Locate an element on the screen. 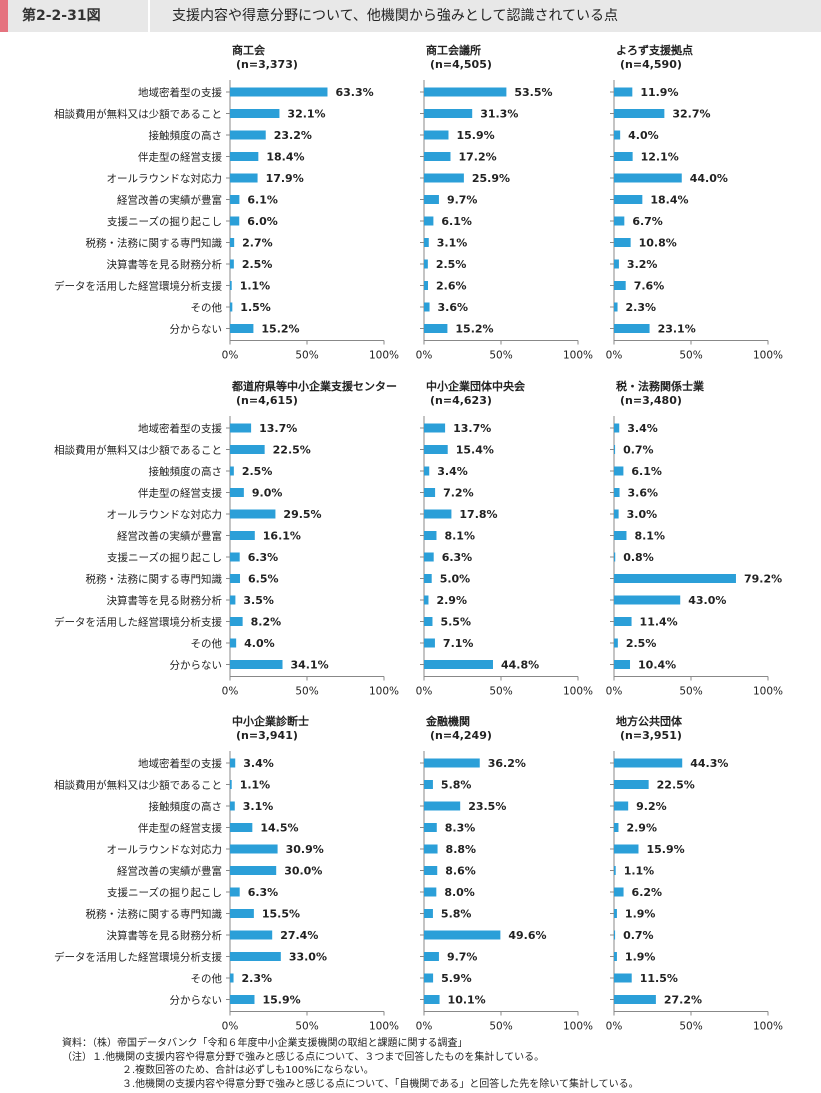 The width and height of the screenshot is (821, 1093). category-label: オールラウンドな対応力 is located at coordinates (165, 178).